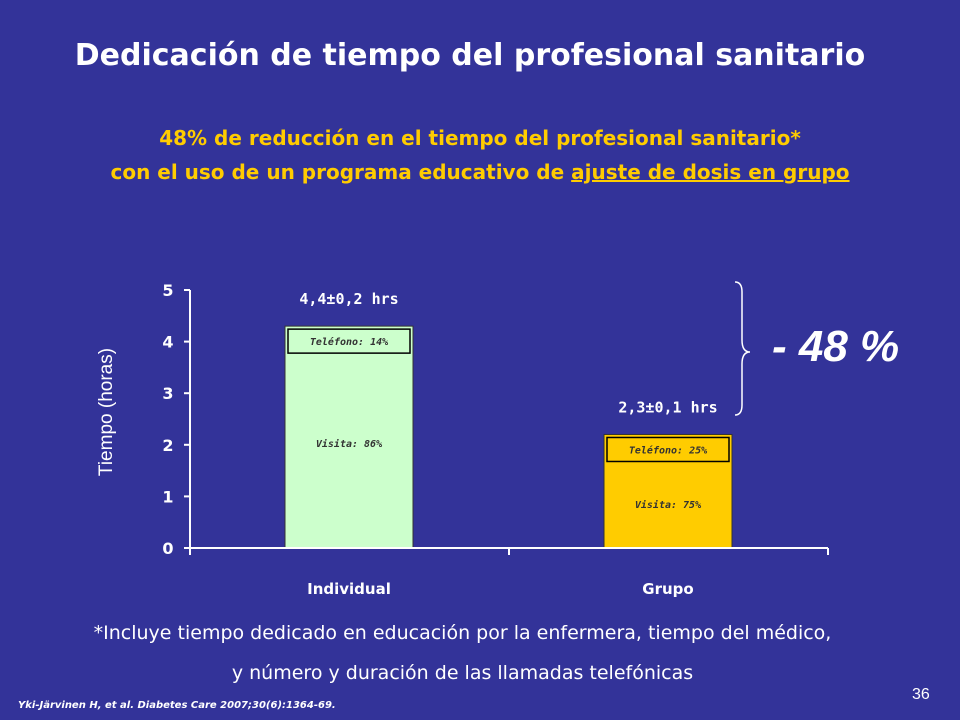  What do you see at coordinates (710, 172) in the screenshot?
I see `subtitle-line-2-underlined: ajuste de dosis en grupo` at bounding box center [710, 172].